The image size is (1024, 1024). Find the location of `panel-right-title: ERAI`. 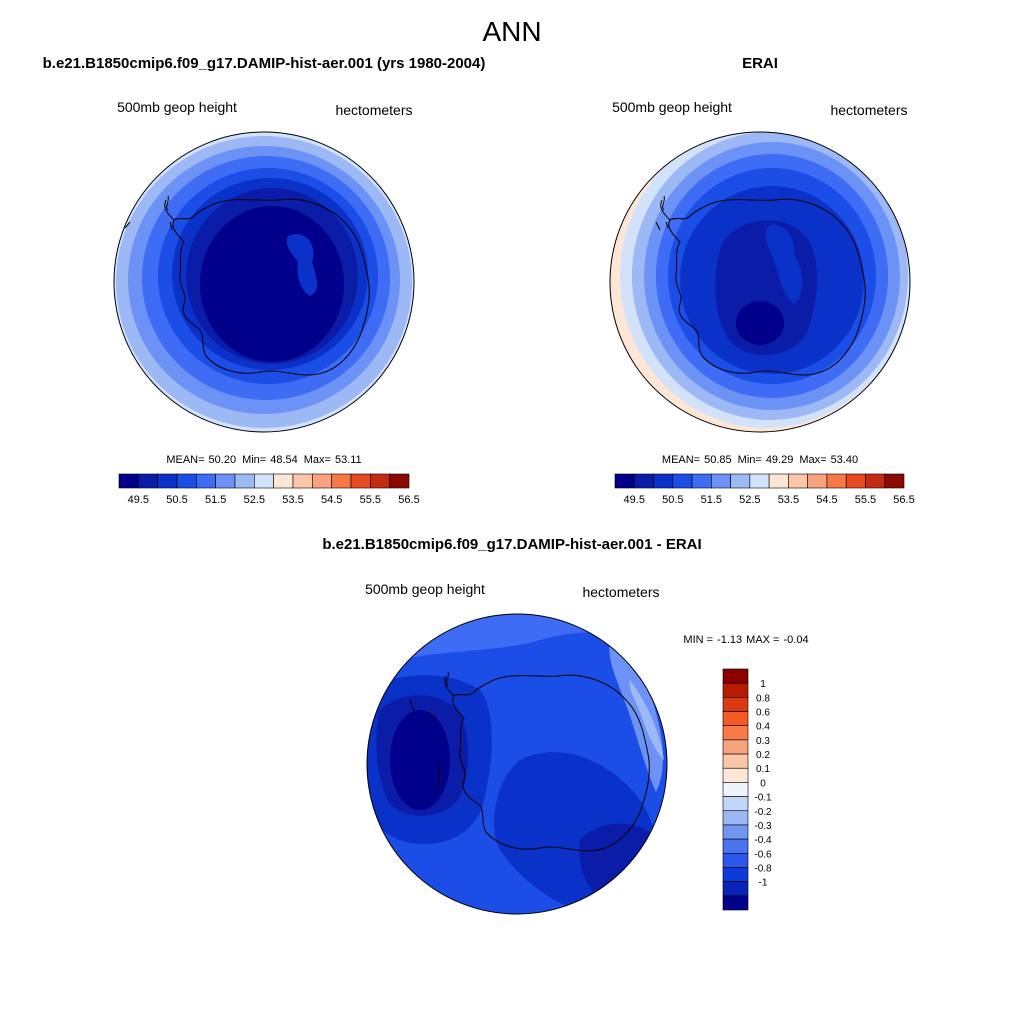

panel-right-title: ERAI is located at coordinates (760, 63).